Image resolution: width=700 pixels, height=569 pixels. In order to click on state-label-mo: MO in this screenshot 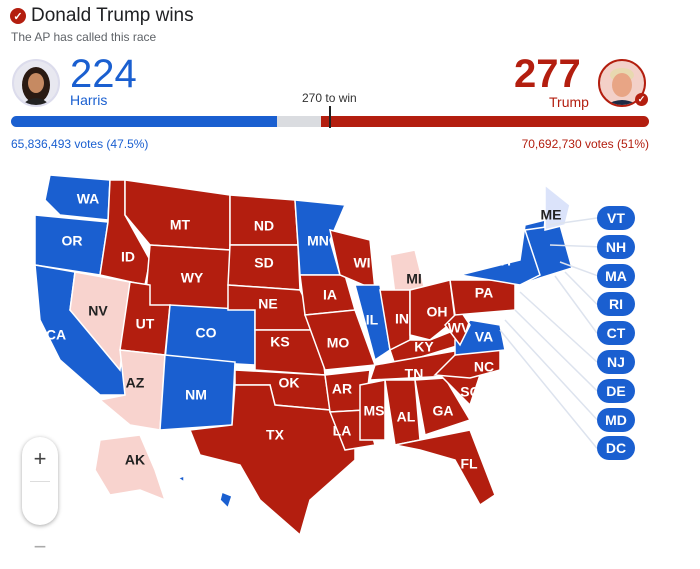, I will do `click(338, 343)`.